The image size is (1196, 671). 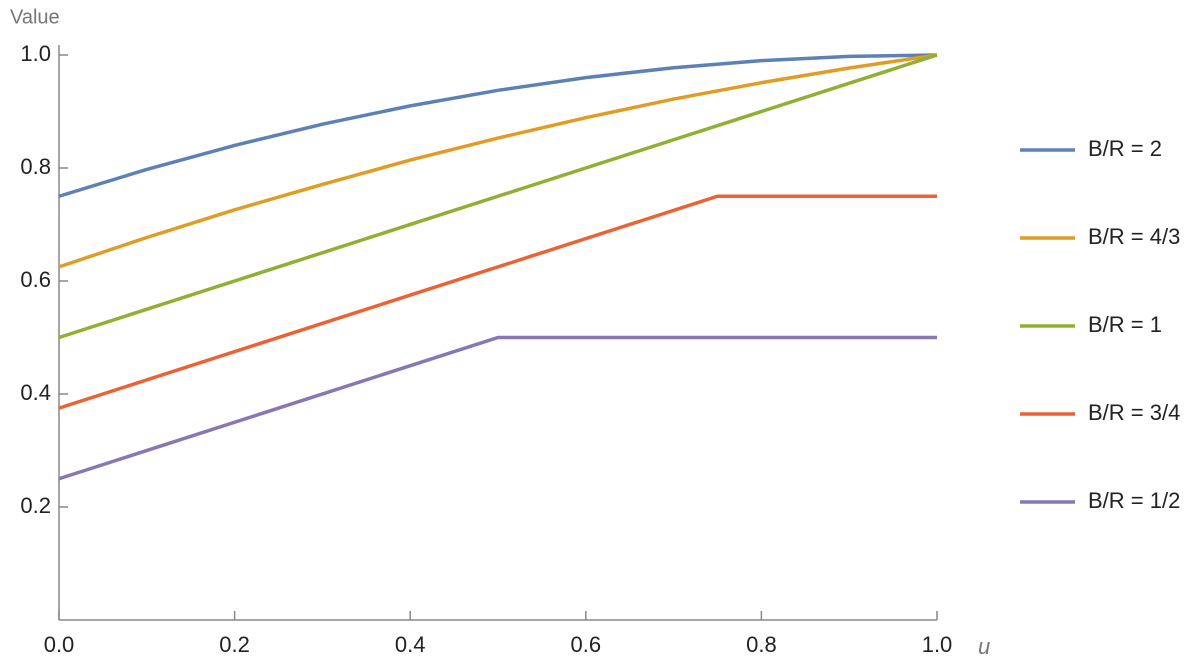 I want to click on x-tick-label: 0.6, so click(x=586, y=644).